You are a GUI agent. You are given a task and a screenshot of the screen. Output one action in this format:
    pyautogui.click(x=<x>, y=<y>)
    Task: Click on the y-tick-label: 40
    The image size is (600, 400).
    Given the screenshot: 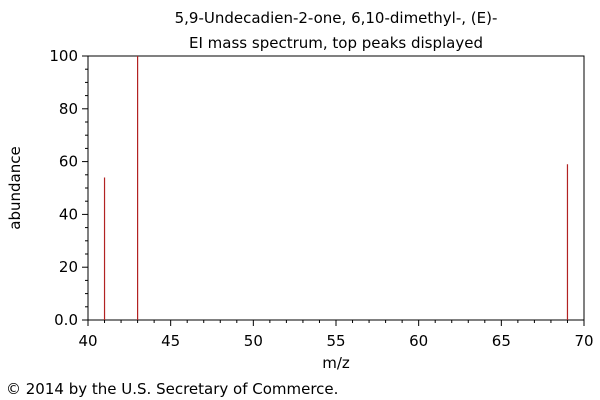 What is the action you would take?
    pyautogui.click(x=68, y=214)
    